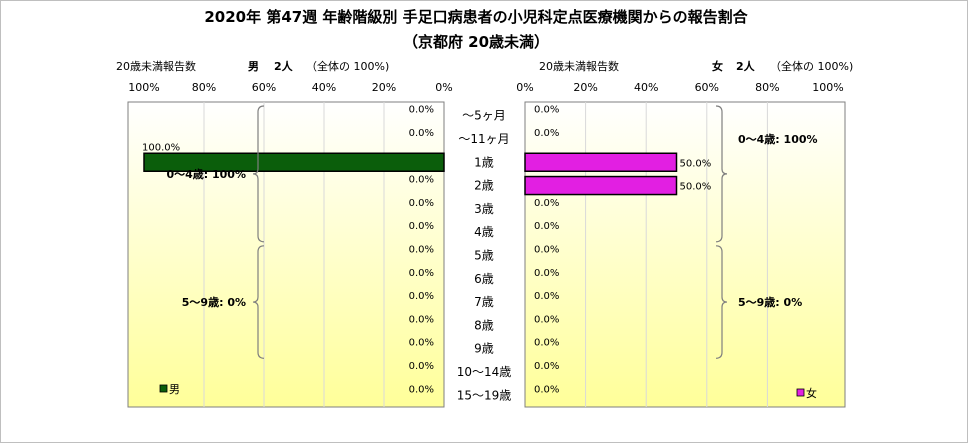 This screenshot has height=443, width=968. What do you see at coordinates (476, 17) in the screenshot?
I see `chart-title: 2020年 第47週 年齢階級別 手足口病患者の小児科定点医療機関からの報告割合` at bounding box center [476, 17].